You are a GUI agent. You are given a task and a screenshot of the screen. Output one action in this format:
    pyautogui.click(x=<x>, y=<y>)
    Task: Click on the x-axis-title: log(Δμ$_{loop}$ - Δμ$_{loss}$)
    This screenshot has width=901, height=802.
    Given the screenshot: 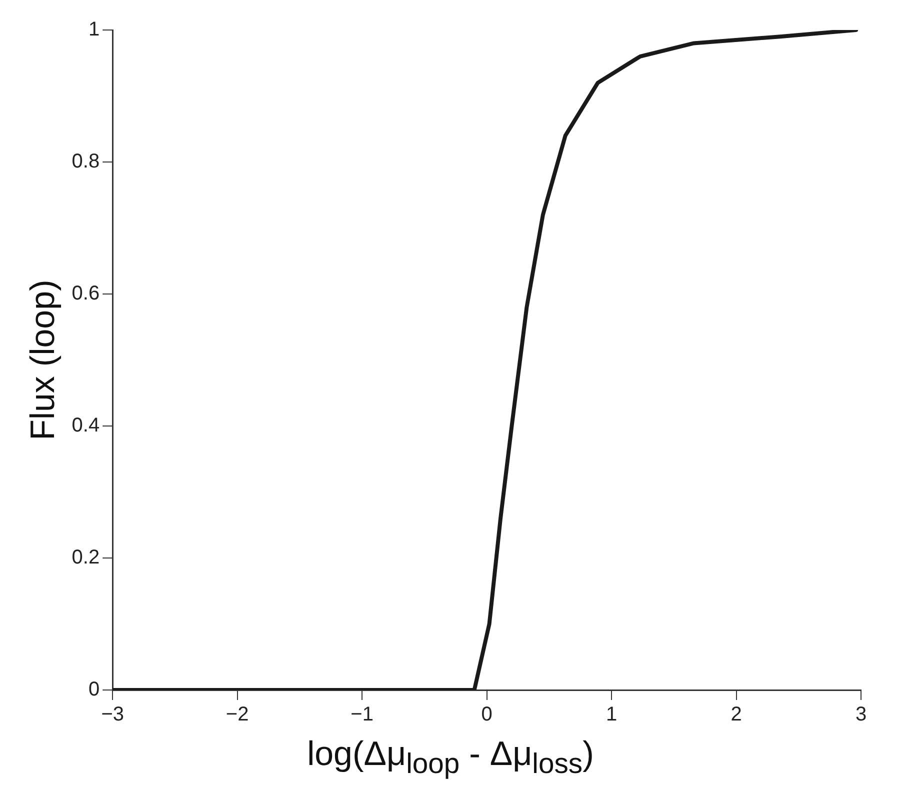 What is the action you would take?
    pyautogui.click(x=450, y=758)
    